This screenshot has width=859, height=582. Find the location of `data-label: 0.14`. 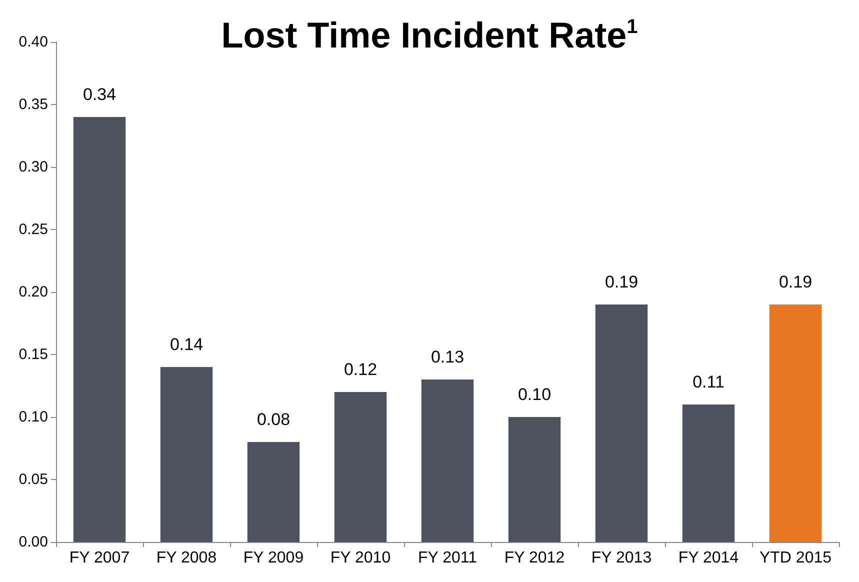

data-label: 0.14 is located at coordinates (187, 344).